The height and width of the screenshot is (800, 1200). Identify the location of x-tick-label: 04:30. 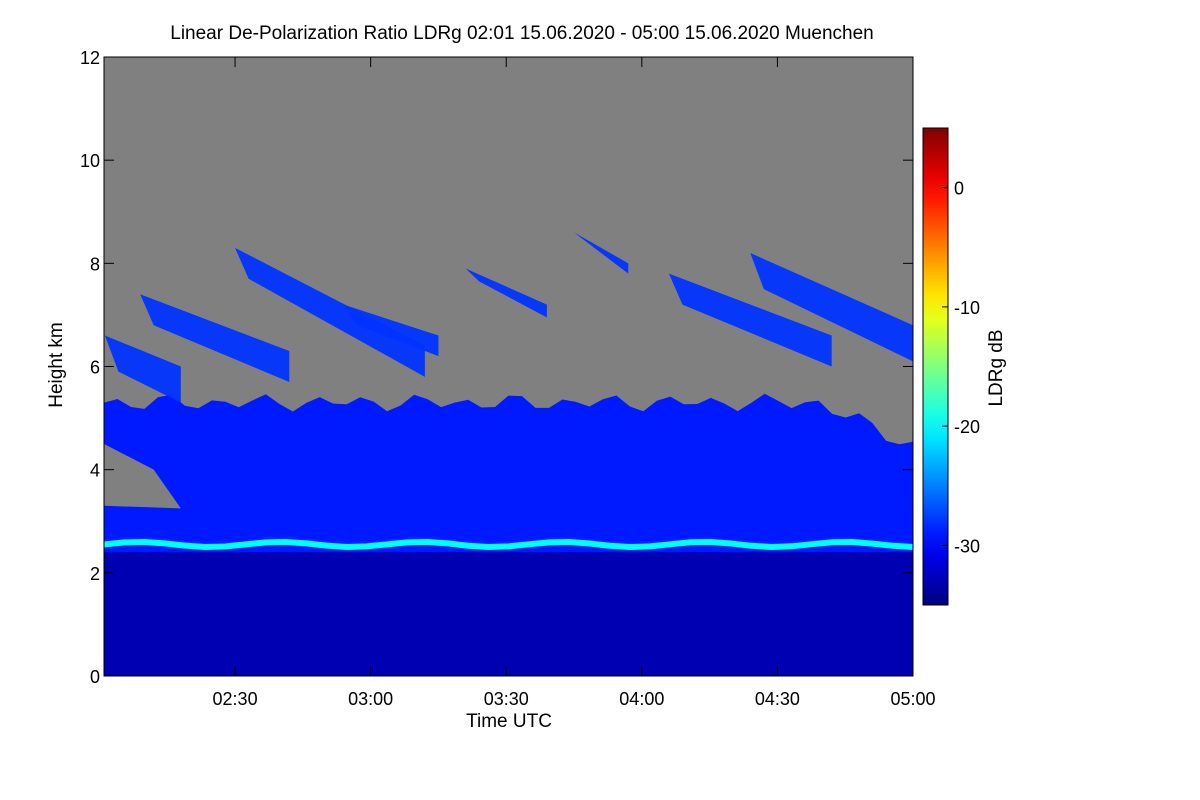
(777, 699).